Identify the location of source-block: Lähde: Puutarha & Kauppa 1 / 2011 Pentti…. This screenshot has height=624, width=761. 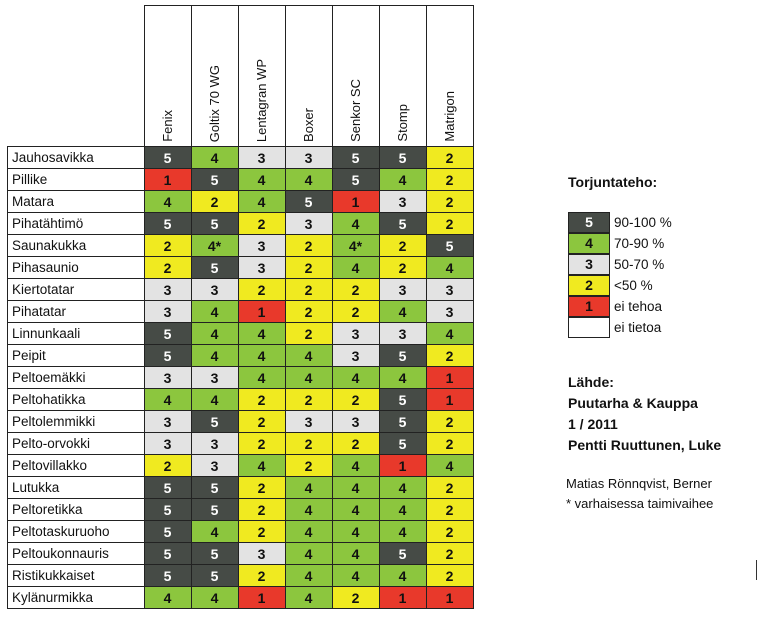
(644, 414).